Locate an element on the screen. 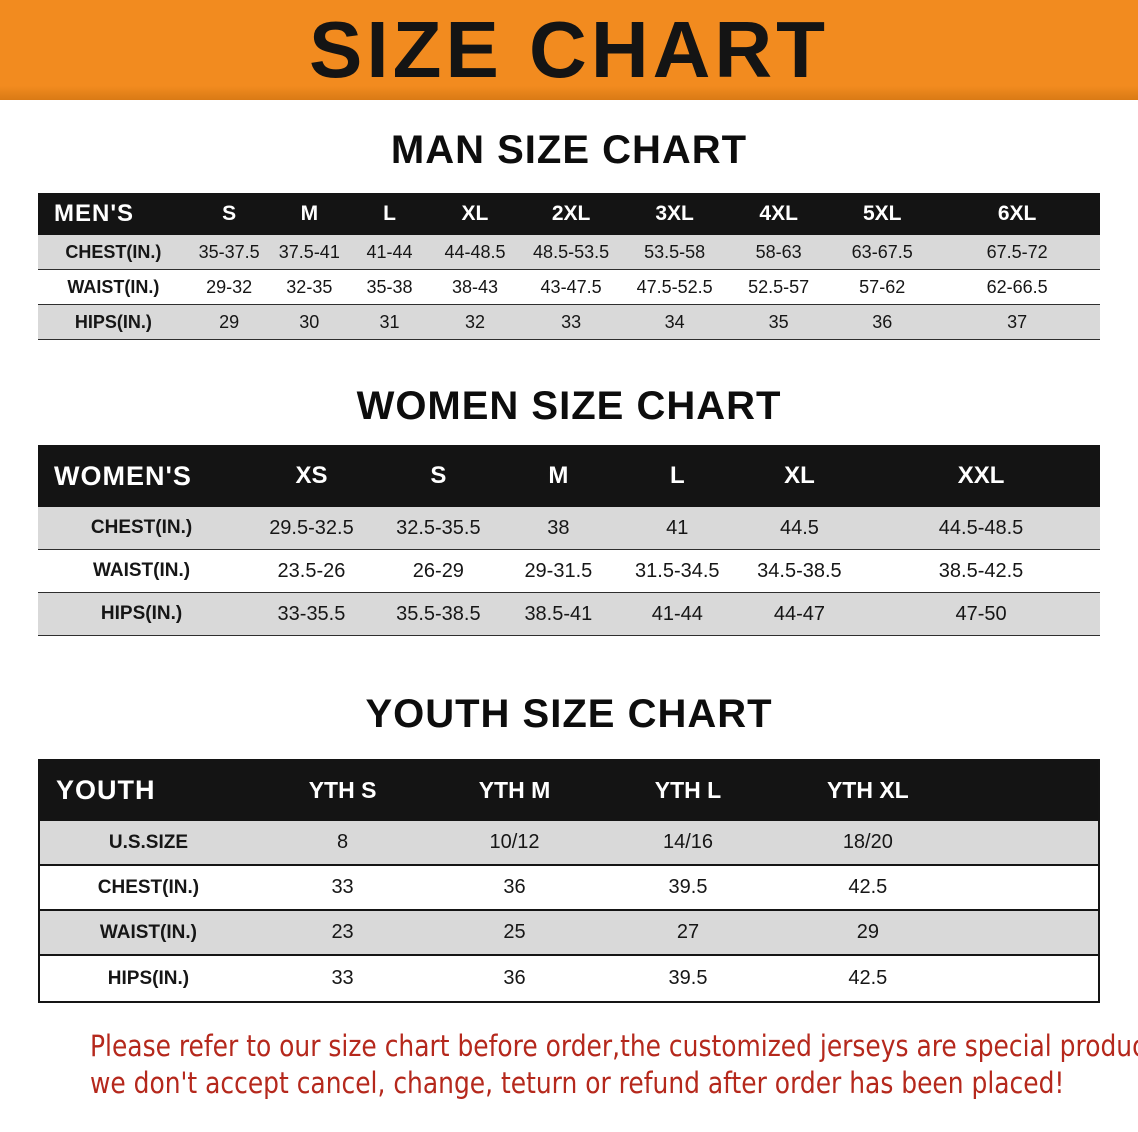 Image resolution: width=1138 pixels, height=1132 pixels. men-section-heading: MAN SIZE CHART is located at coordinates (569, 150).